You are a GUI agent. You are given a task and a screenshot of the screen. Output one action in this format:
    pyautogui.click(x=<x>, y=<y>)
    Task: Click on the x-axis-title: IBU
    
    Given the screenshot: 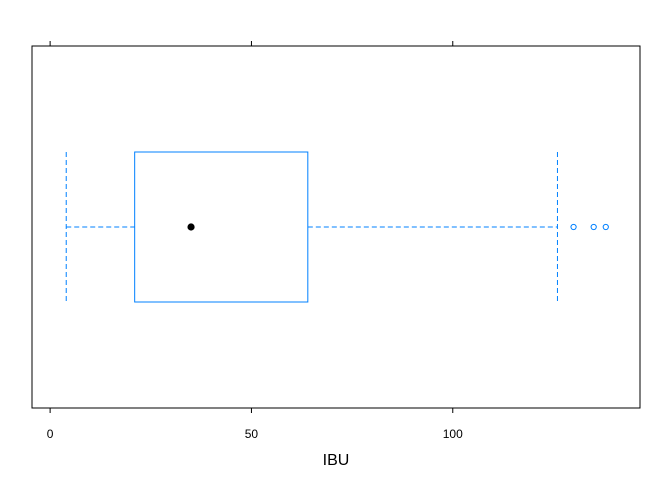 What is the action you would take?
    pyautogui.click(x=336, y=460)
    